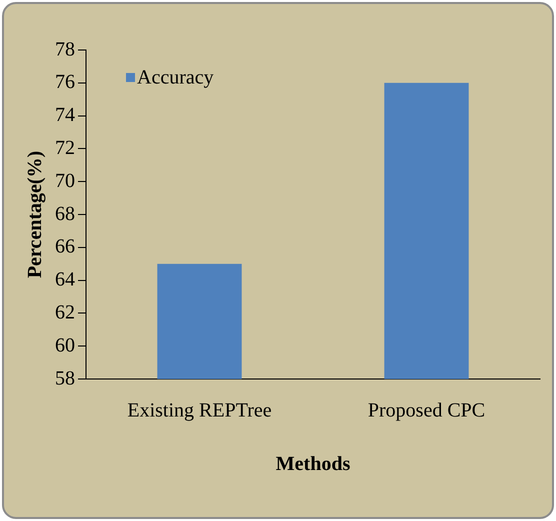 Image resolution: width=556 pixels, height=521 pixels. Describe the element at coordinates (65, 115) in the screenshot. I see `y-tick-label: 74` at that location.